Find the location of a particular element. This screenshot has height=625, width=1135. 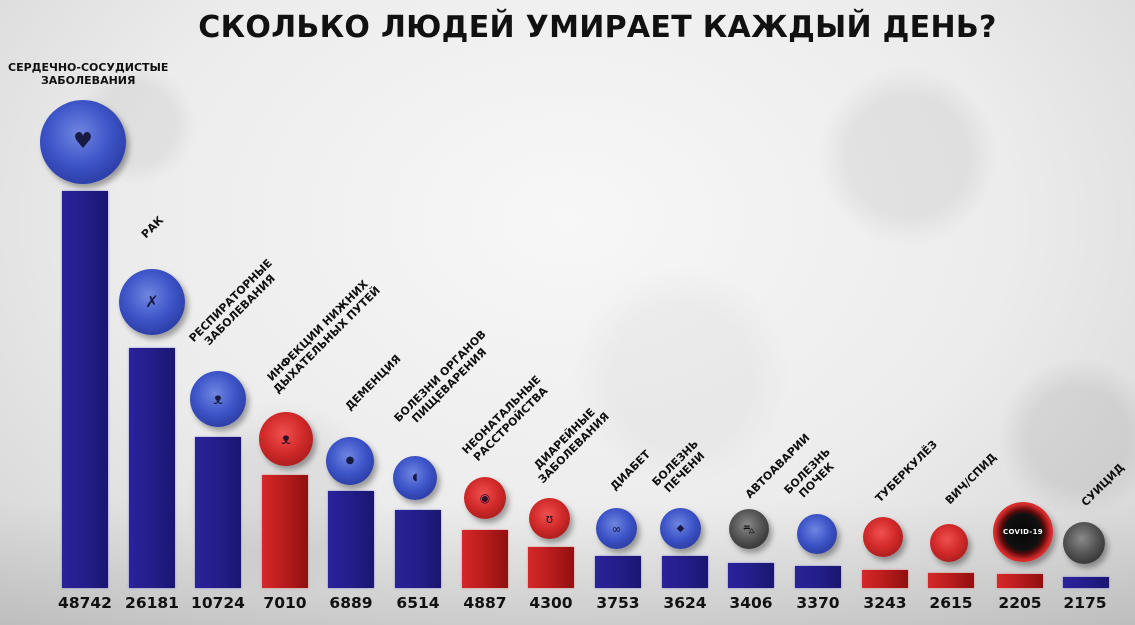

value-digestive: 6514 is located at coordinates (418, 603).